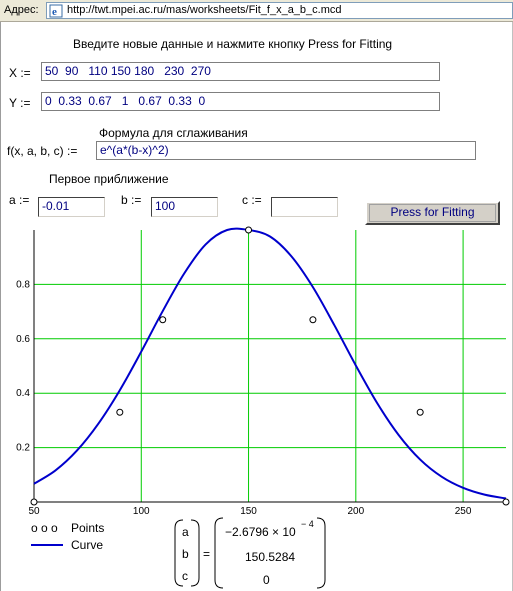 This screenshot has width=513, height=591. I want to click on result-right-paren, so click(321, 553).